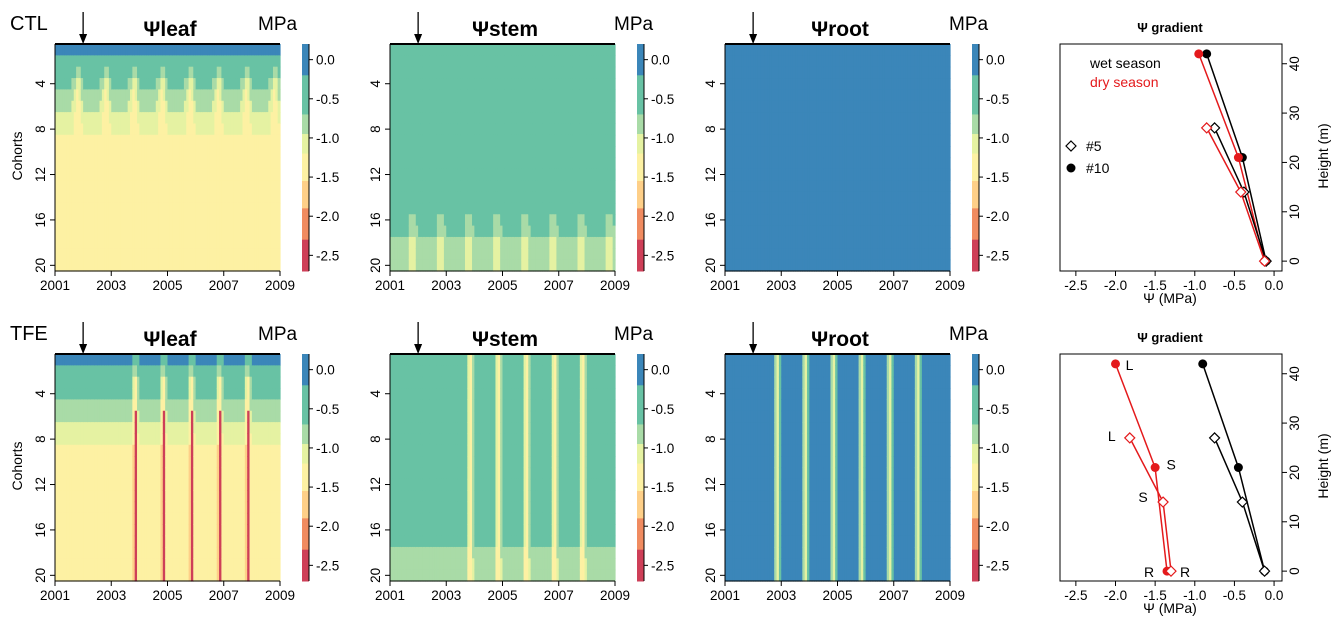 Image resolution: width=1335 pixels, height=623 pixels. I want to click on ytick-label: 8, so click(40, 129).